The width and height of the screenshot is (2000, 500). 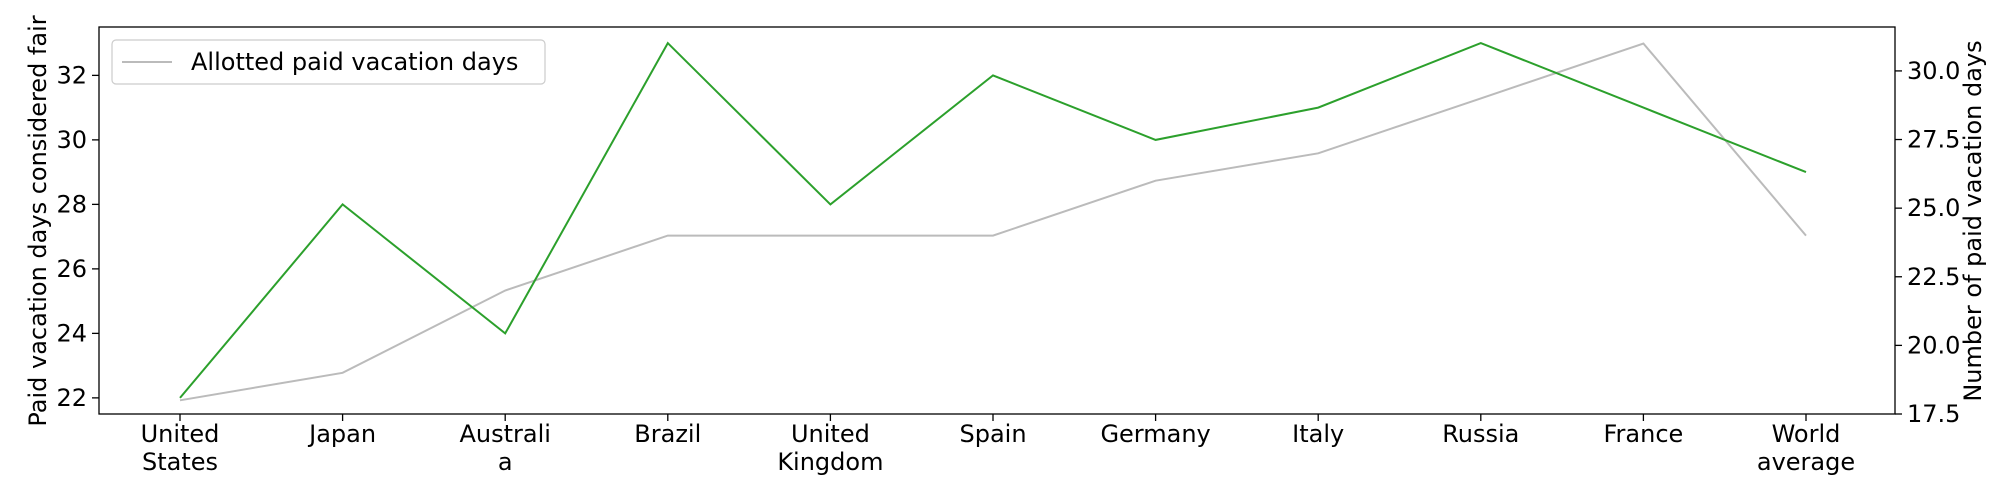 I want to click on x-axis-tick-label: Australi, so click(x=504, y=434).